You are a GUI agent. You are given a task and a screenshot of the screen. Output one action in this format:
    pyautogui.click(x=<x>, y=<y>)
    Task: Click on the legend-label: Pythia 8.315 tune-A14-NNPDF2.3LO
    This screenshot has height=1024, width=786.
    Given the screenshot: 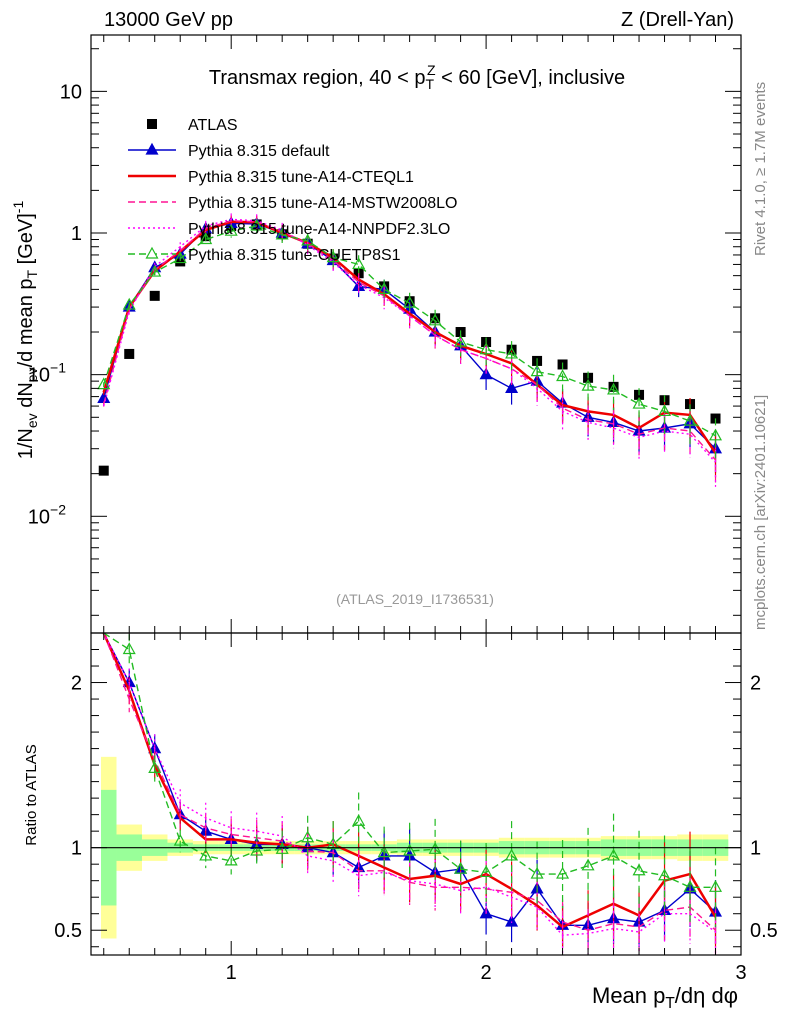 What is the action you would take?
    pyautogui.click(x=319, y=229)
    